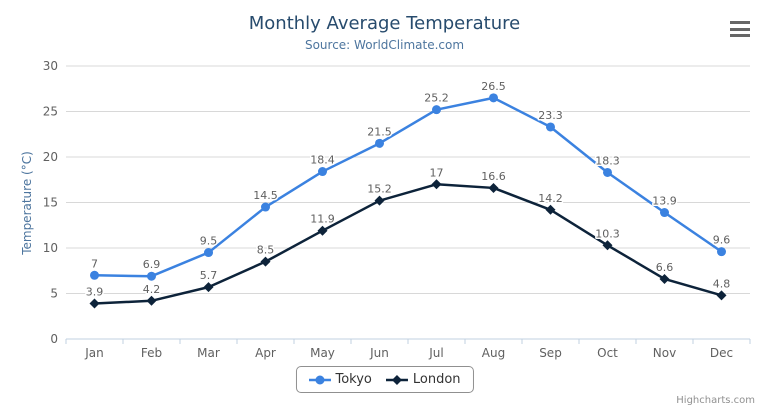 The image size is (769, 416). I want to click on data-label-london-oct: 10.3, so click(607, 233).